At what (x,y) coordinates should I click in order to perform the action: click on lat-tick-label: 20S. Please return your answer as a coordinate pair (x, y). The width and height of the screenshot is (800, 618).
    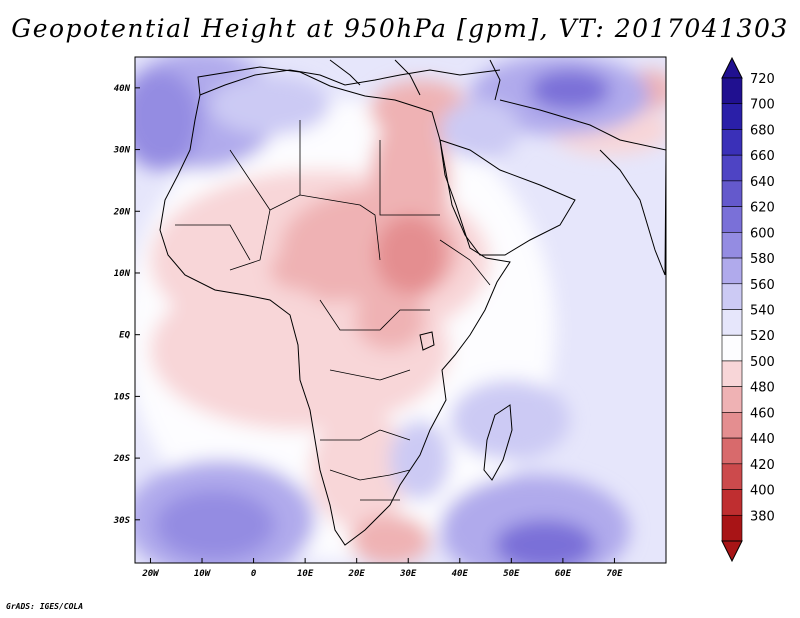
    Looking at the image, I should click on (122, 459).